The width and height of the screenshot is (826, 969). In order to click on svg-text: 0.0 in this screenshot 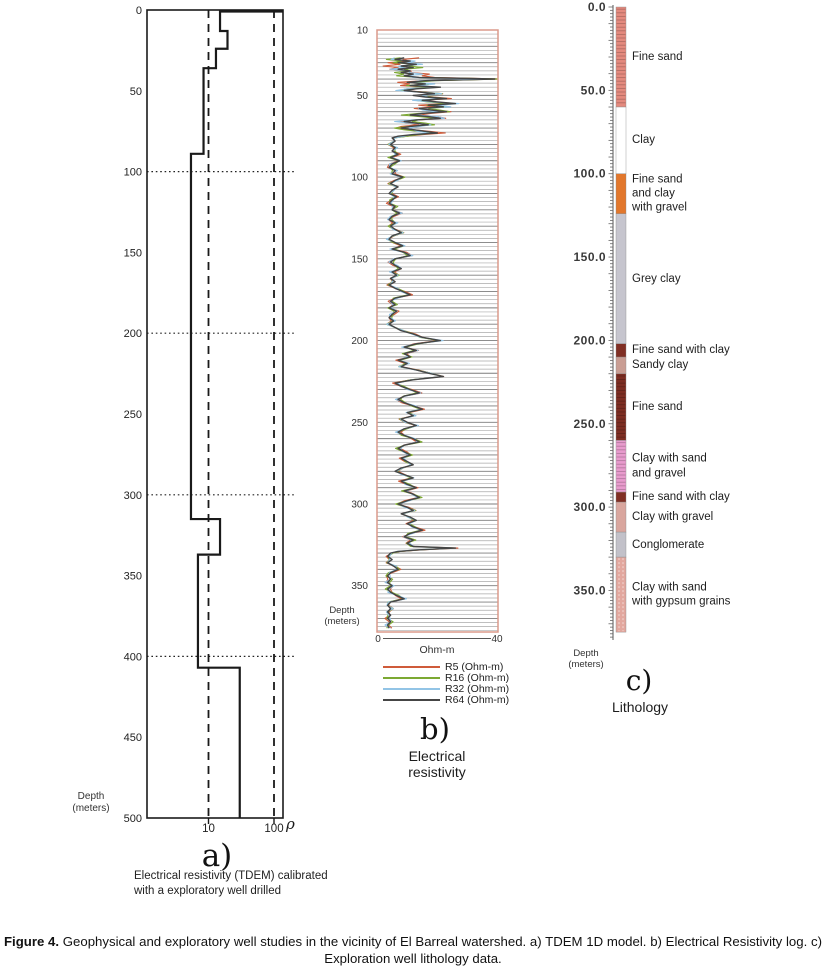, I will do `click(597, 7)`.